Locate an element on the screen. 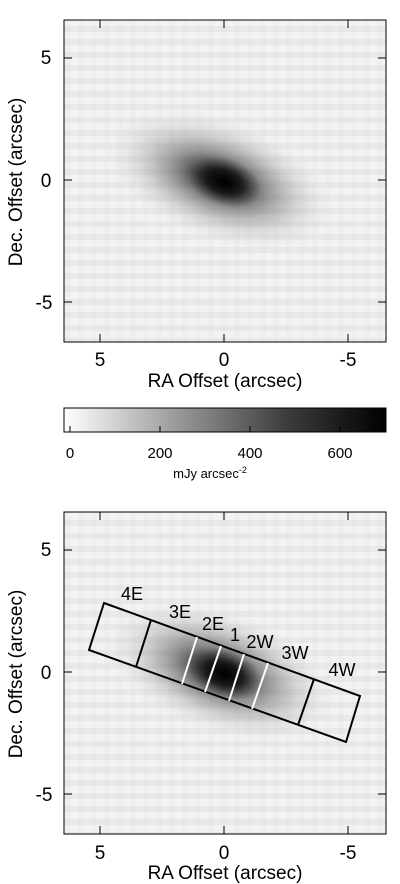  slit-divider-3E-2E is located at coordinates (189, 660).